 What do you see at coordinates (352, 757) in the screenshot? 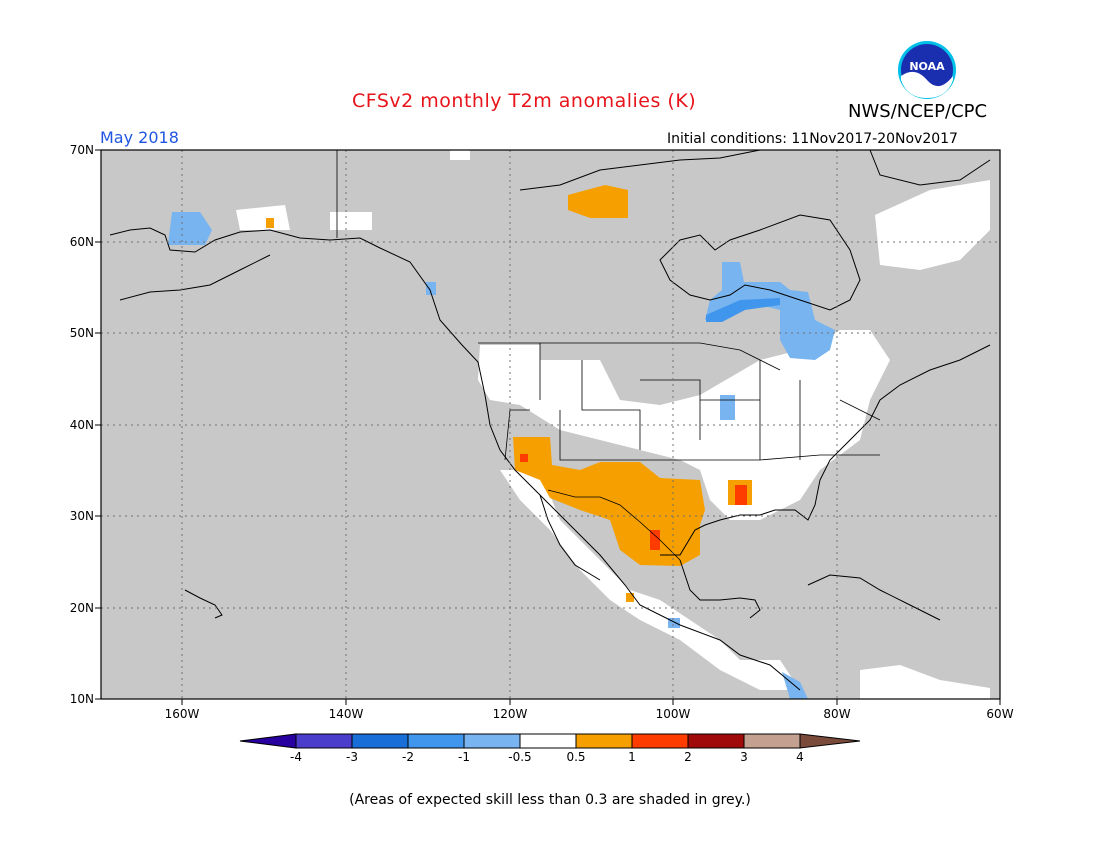
I see `colorbar-label: -3` at bounding box center [352, 757].